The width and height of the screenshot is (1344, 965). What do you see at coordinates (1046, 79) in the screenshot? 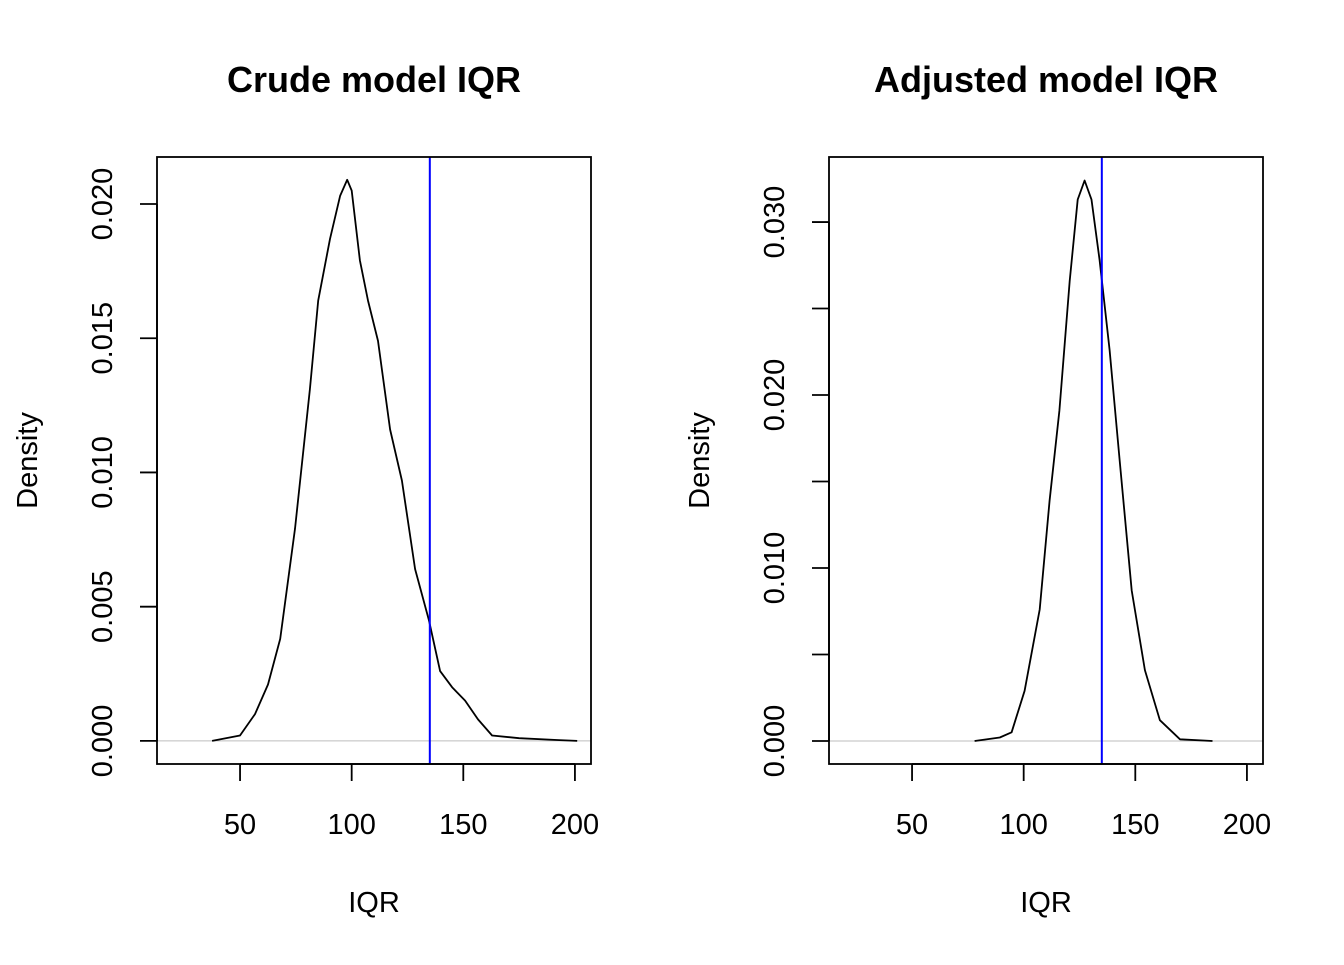
I see `chart-title: Adjusted model IQR` at bounding box center [1046, 79].